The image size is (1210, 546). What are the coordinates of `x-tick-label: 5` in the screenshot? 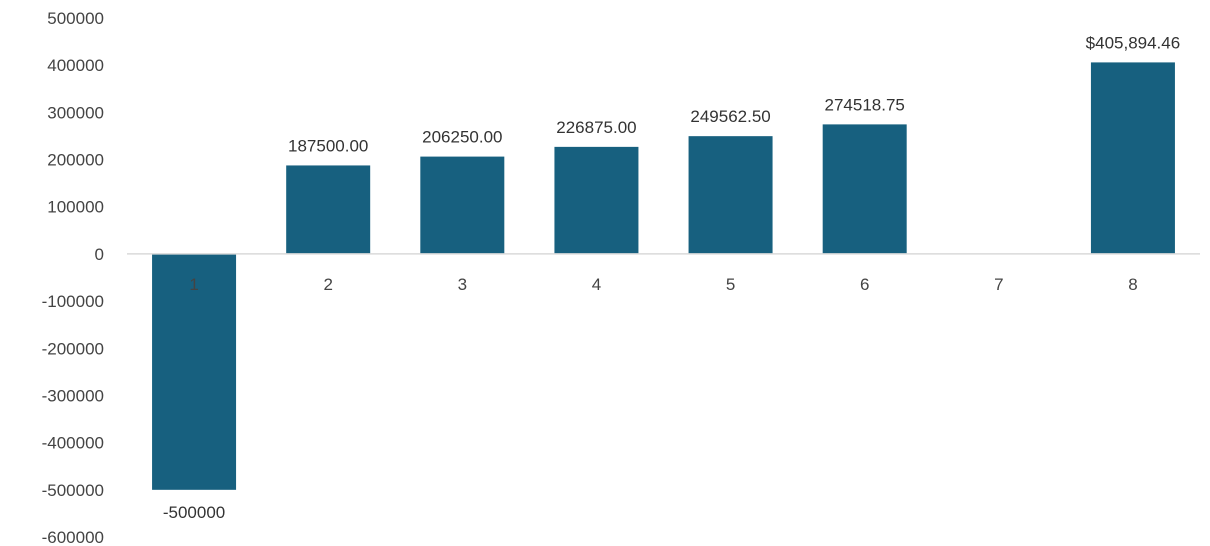 It's located at (730, 284).